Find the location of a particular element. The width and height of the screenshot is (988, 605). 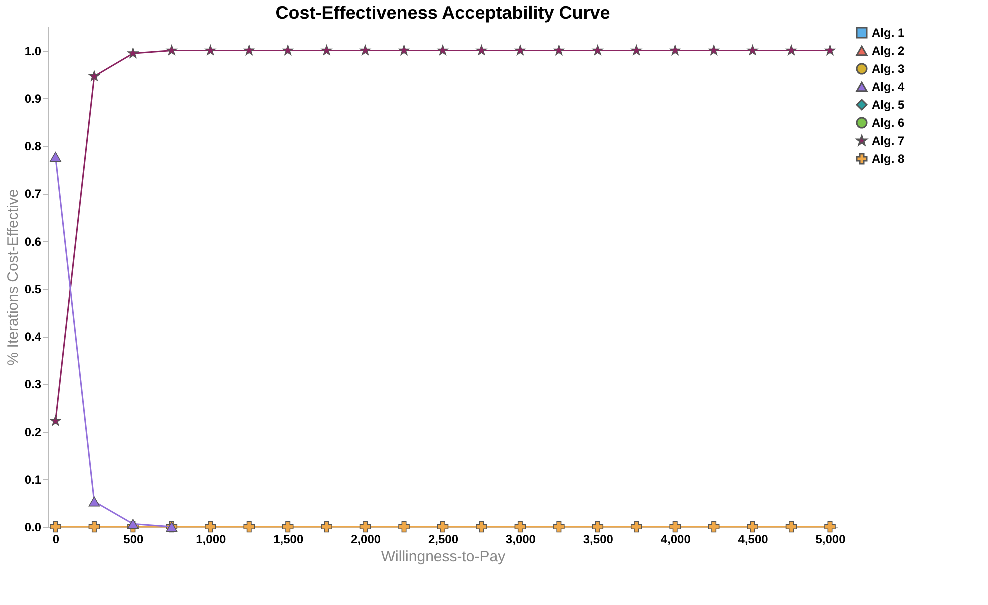

x-tick-label: 3,500 is located at coordinates (598, 539).